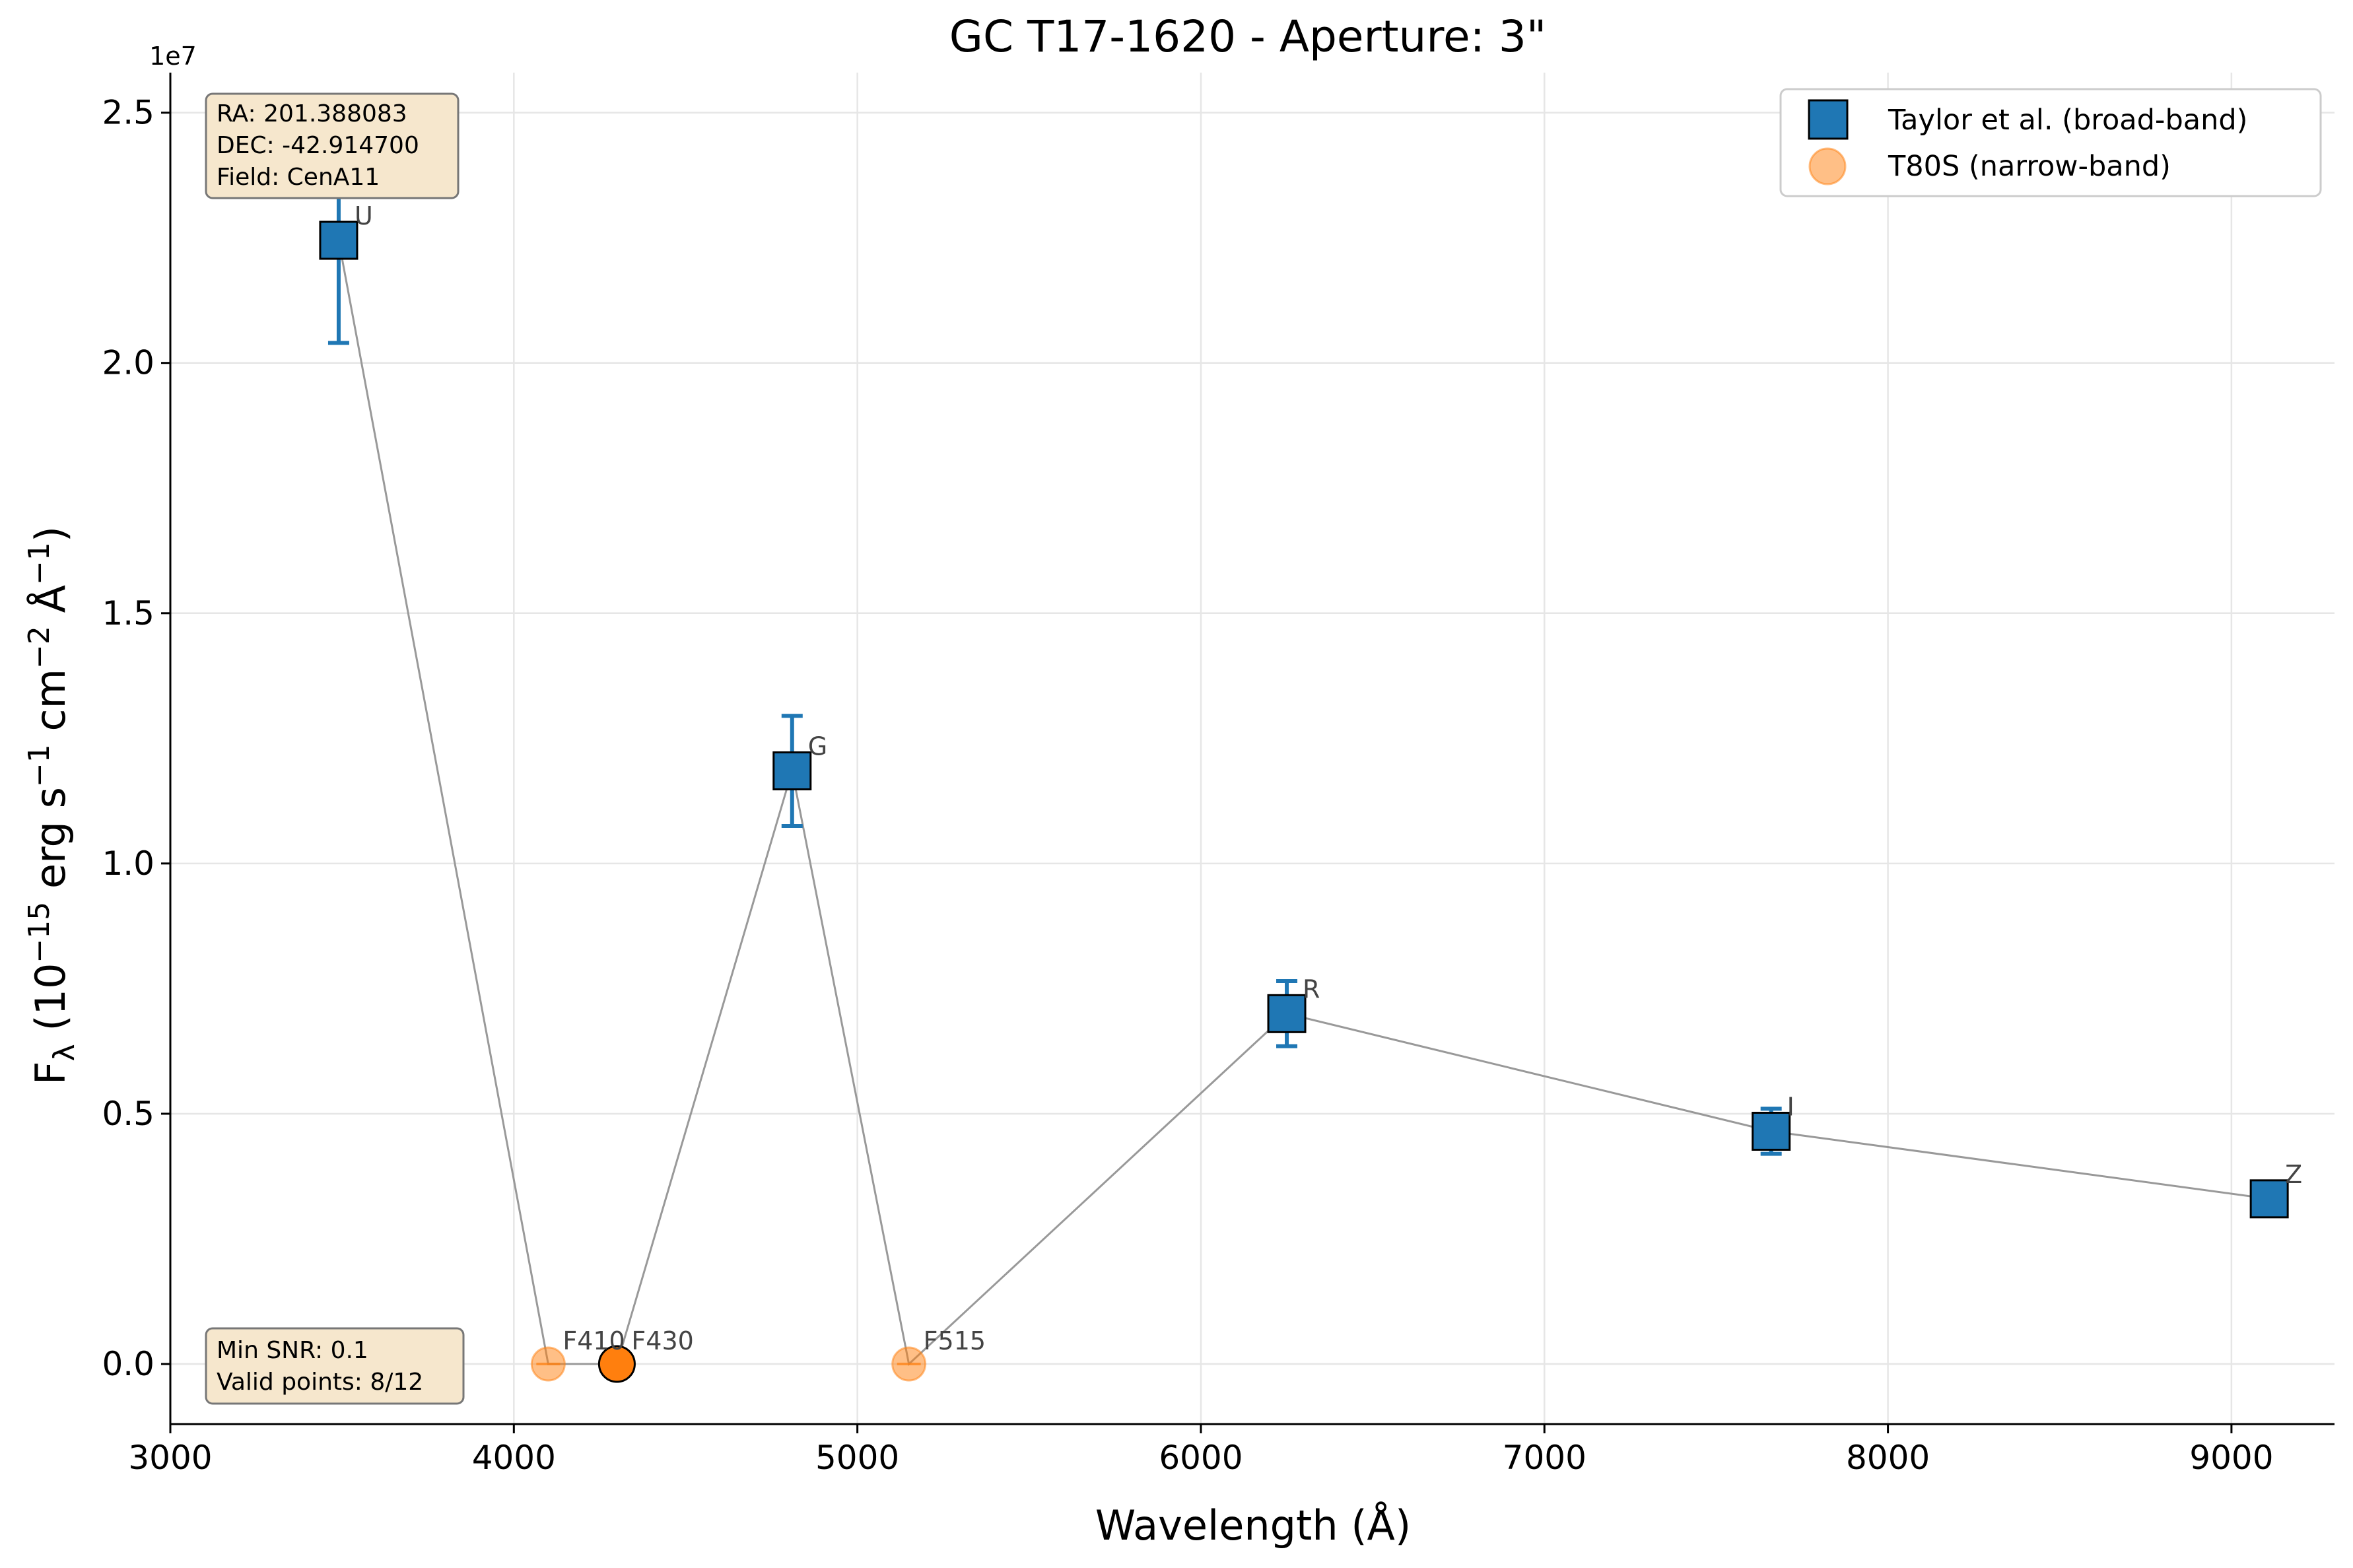 This screenshot has width=2353, height=1568. What do you see at coordinates (1771, 1131) in the screenshot?
I see `broad-band-point-i` at bounding box center [1771, 1131].